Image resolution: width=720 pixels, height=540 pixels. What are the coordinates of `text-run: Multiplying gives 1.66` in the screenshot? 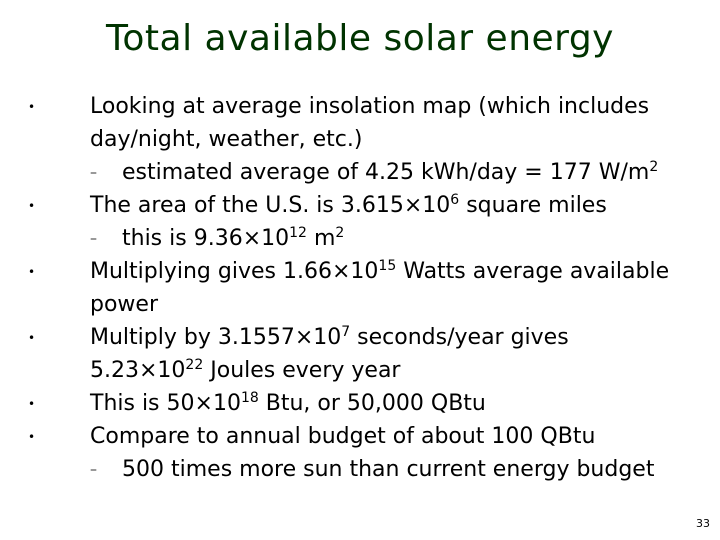 It's located at (211, 271).